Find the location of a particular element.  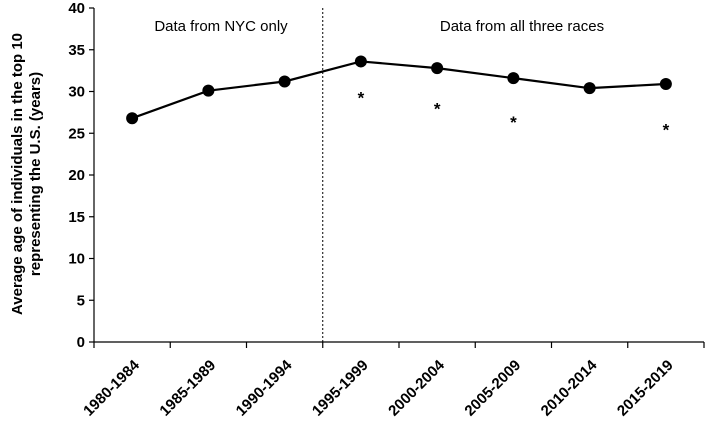

x-tick-label: 2010-2014 is located at coordinates (569, 387).